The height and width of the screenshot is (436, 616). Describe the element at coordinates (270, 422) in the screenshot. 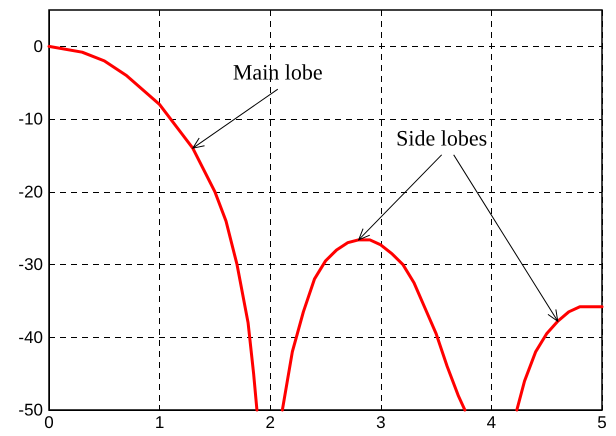

I see `x-tick-label: 2` at that location.